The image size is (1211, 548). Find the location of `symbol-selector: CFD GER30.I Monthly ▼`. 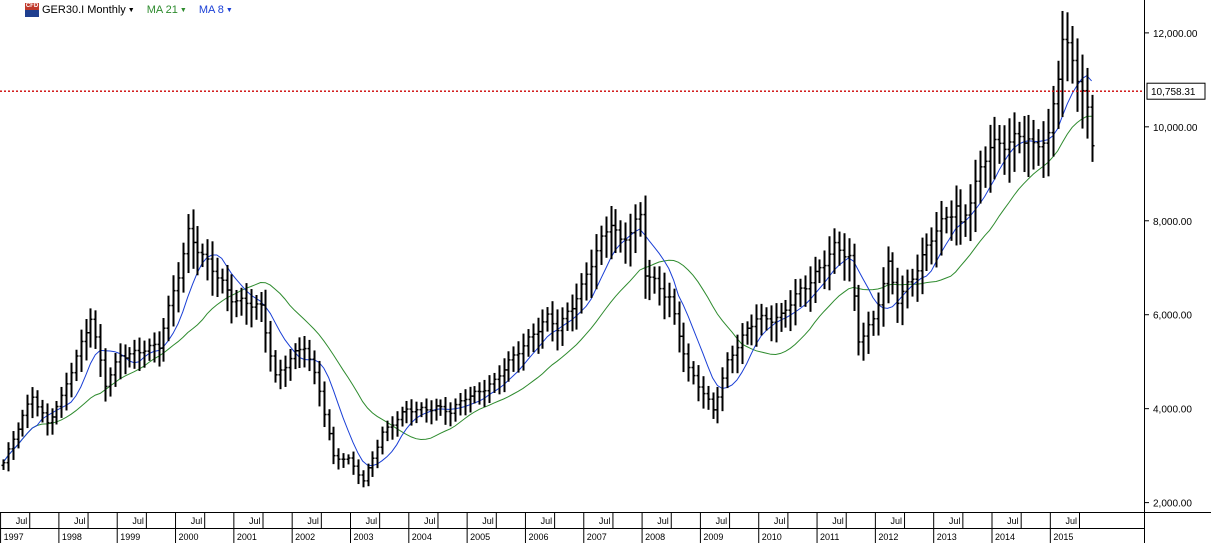

symbol-selector: CFD GER30.I Monthly ▼ is located at coordinates (80, 10).